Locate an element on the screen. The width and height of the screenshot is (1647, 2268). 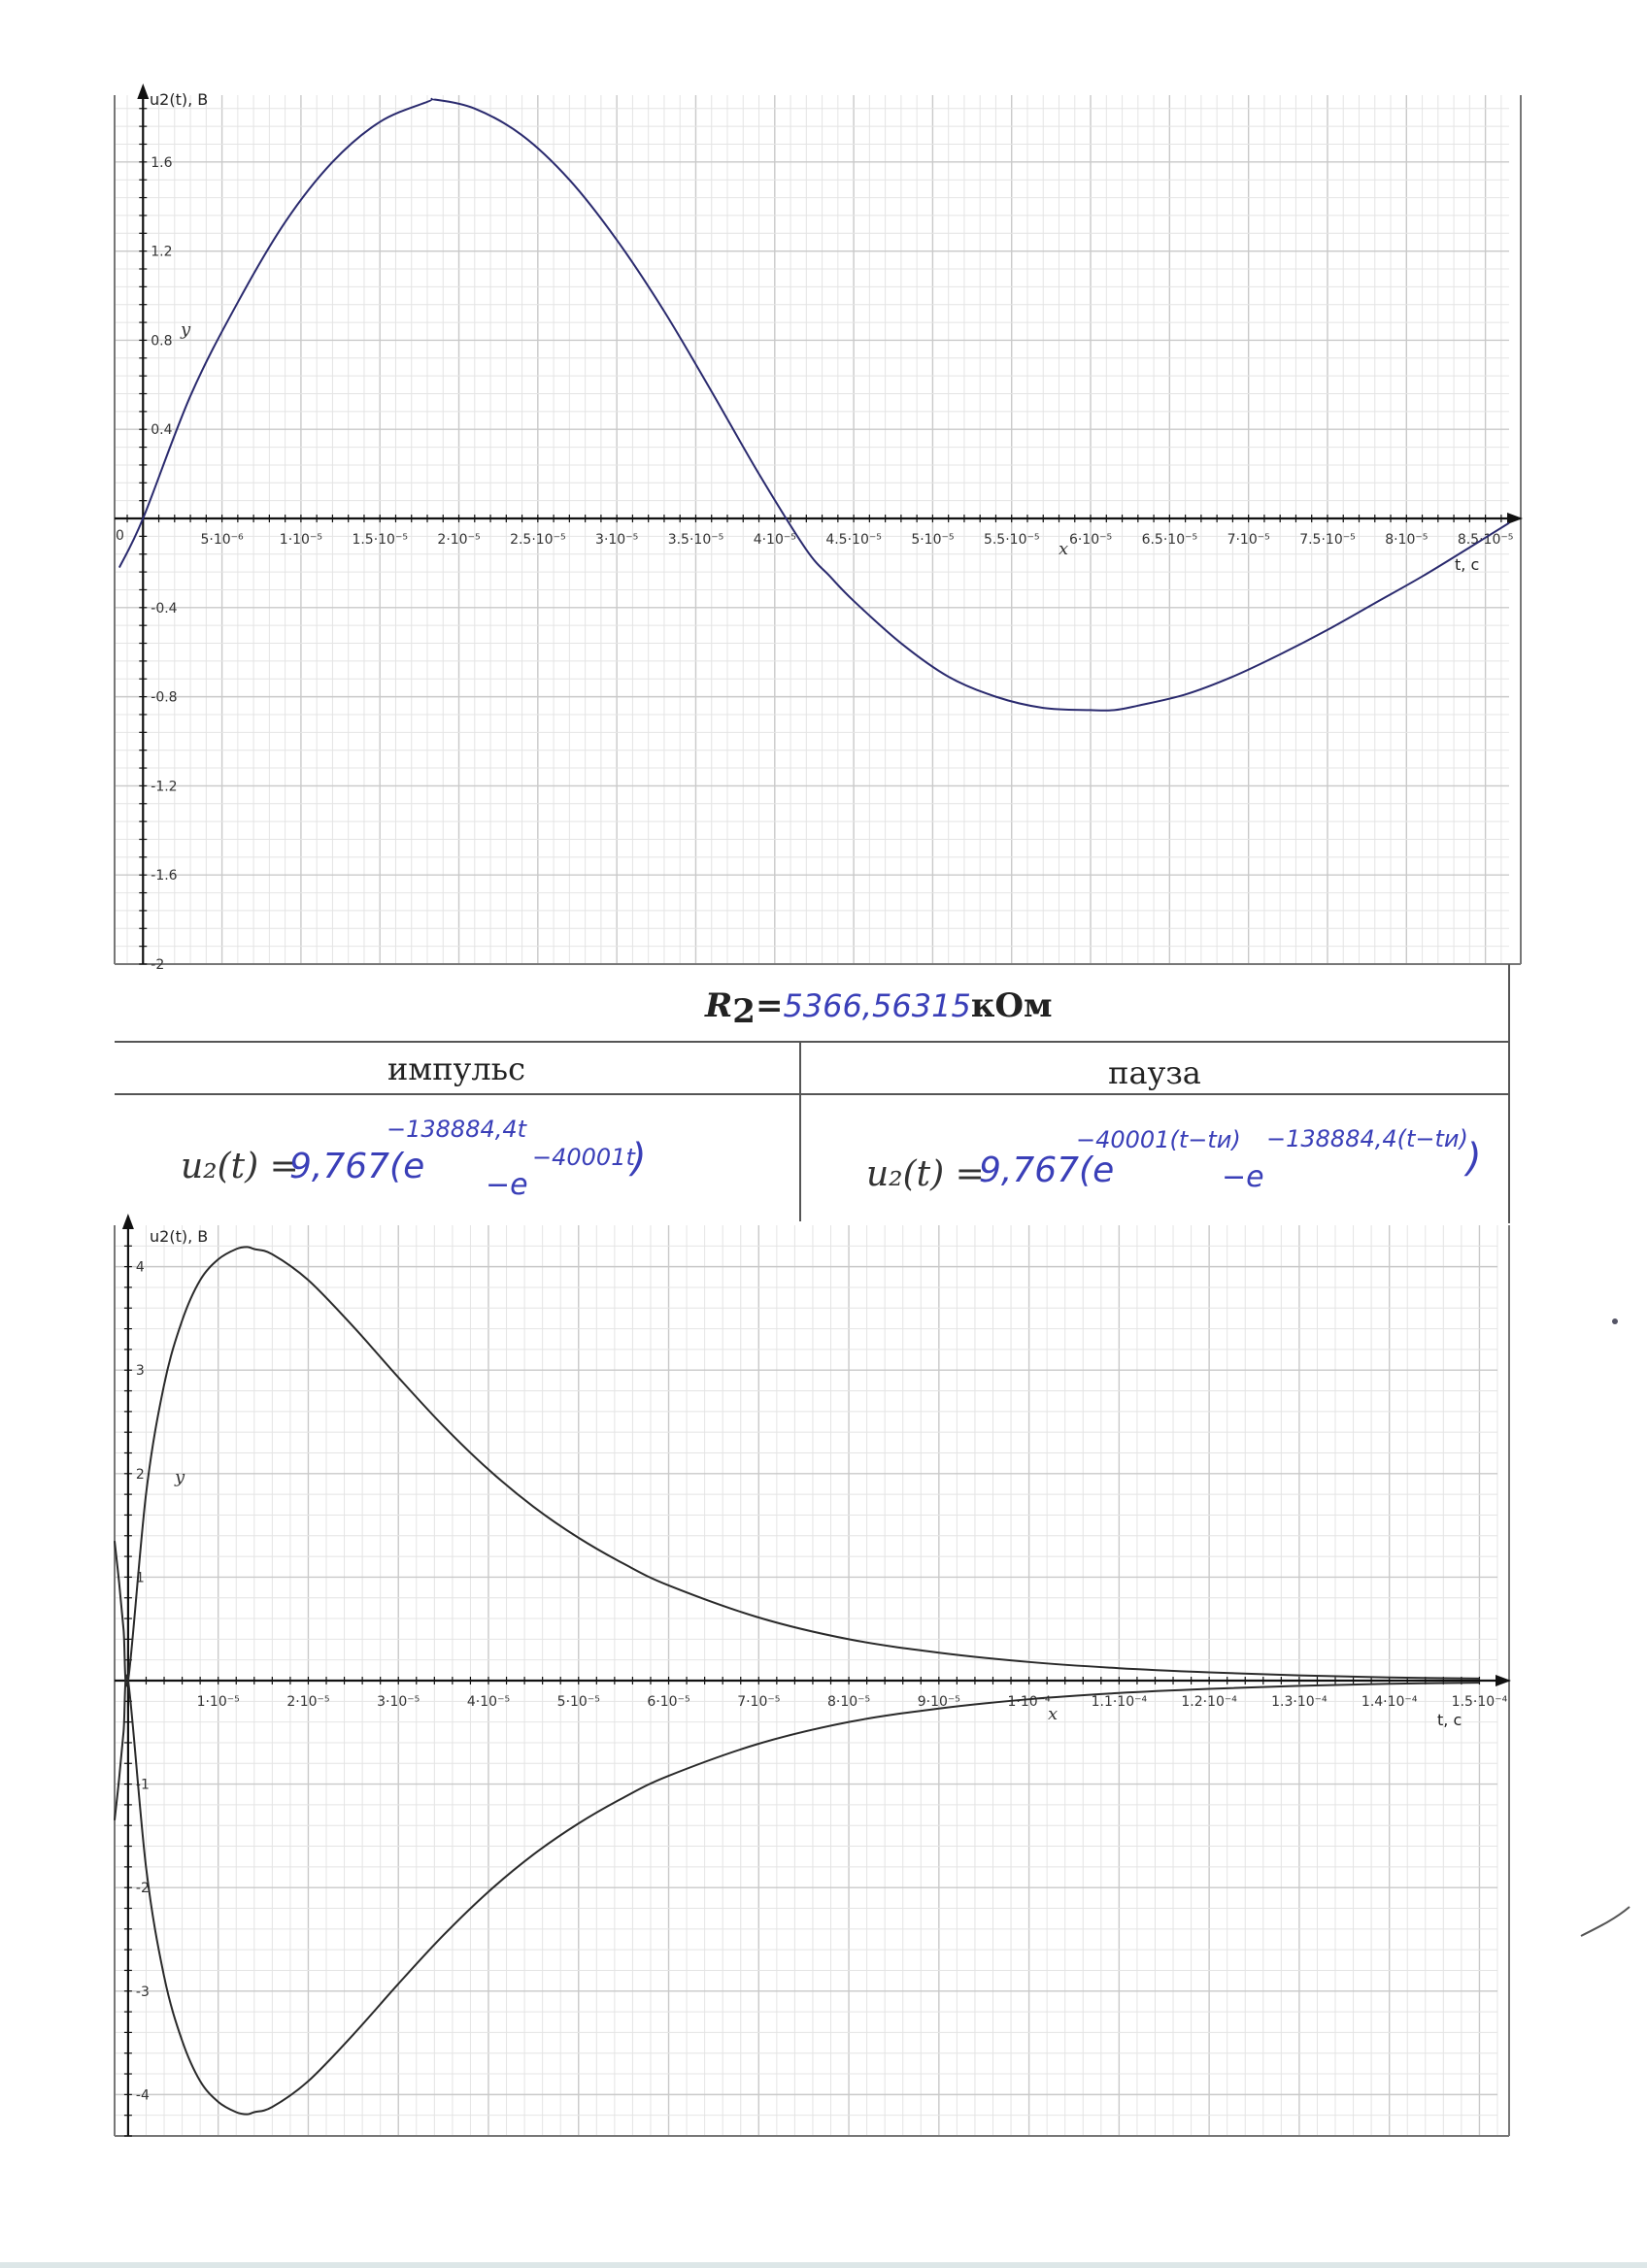
chart-top-x-axis-name: x is located at coordinates (1063, 549).